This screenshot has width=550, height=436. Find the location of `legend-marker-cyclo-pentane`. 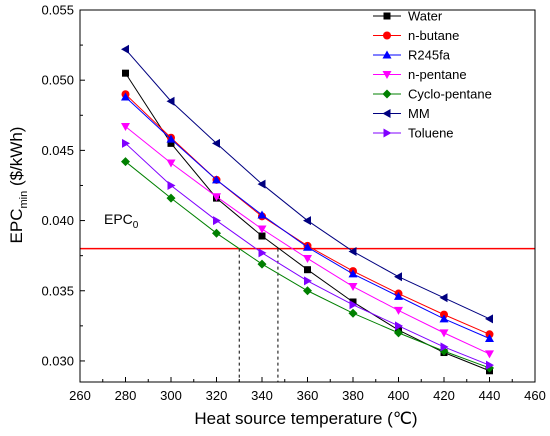

legend-marker-cyclo-pentane is located at coordinates (387, 94).